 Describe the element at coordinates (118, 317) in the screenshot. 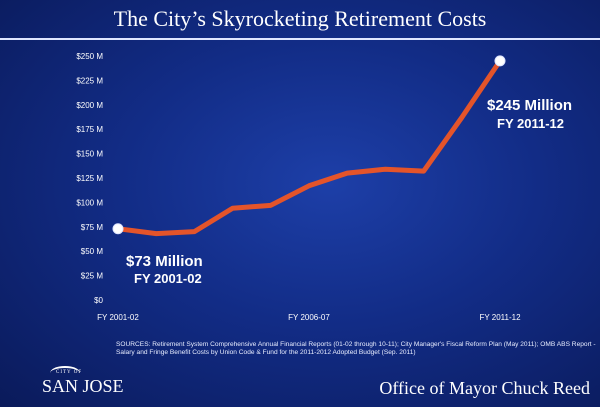

I see `x-tick-label: FY 2001-02` at that location.